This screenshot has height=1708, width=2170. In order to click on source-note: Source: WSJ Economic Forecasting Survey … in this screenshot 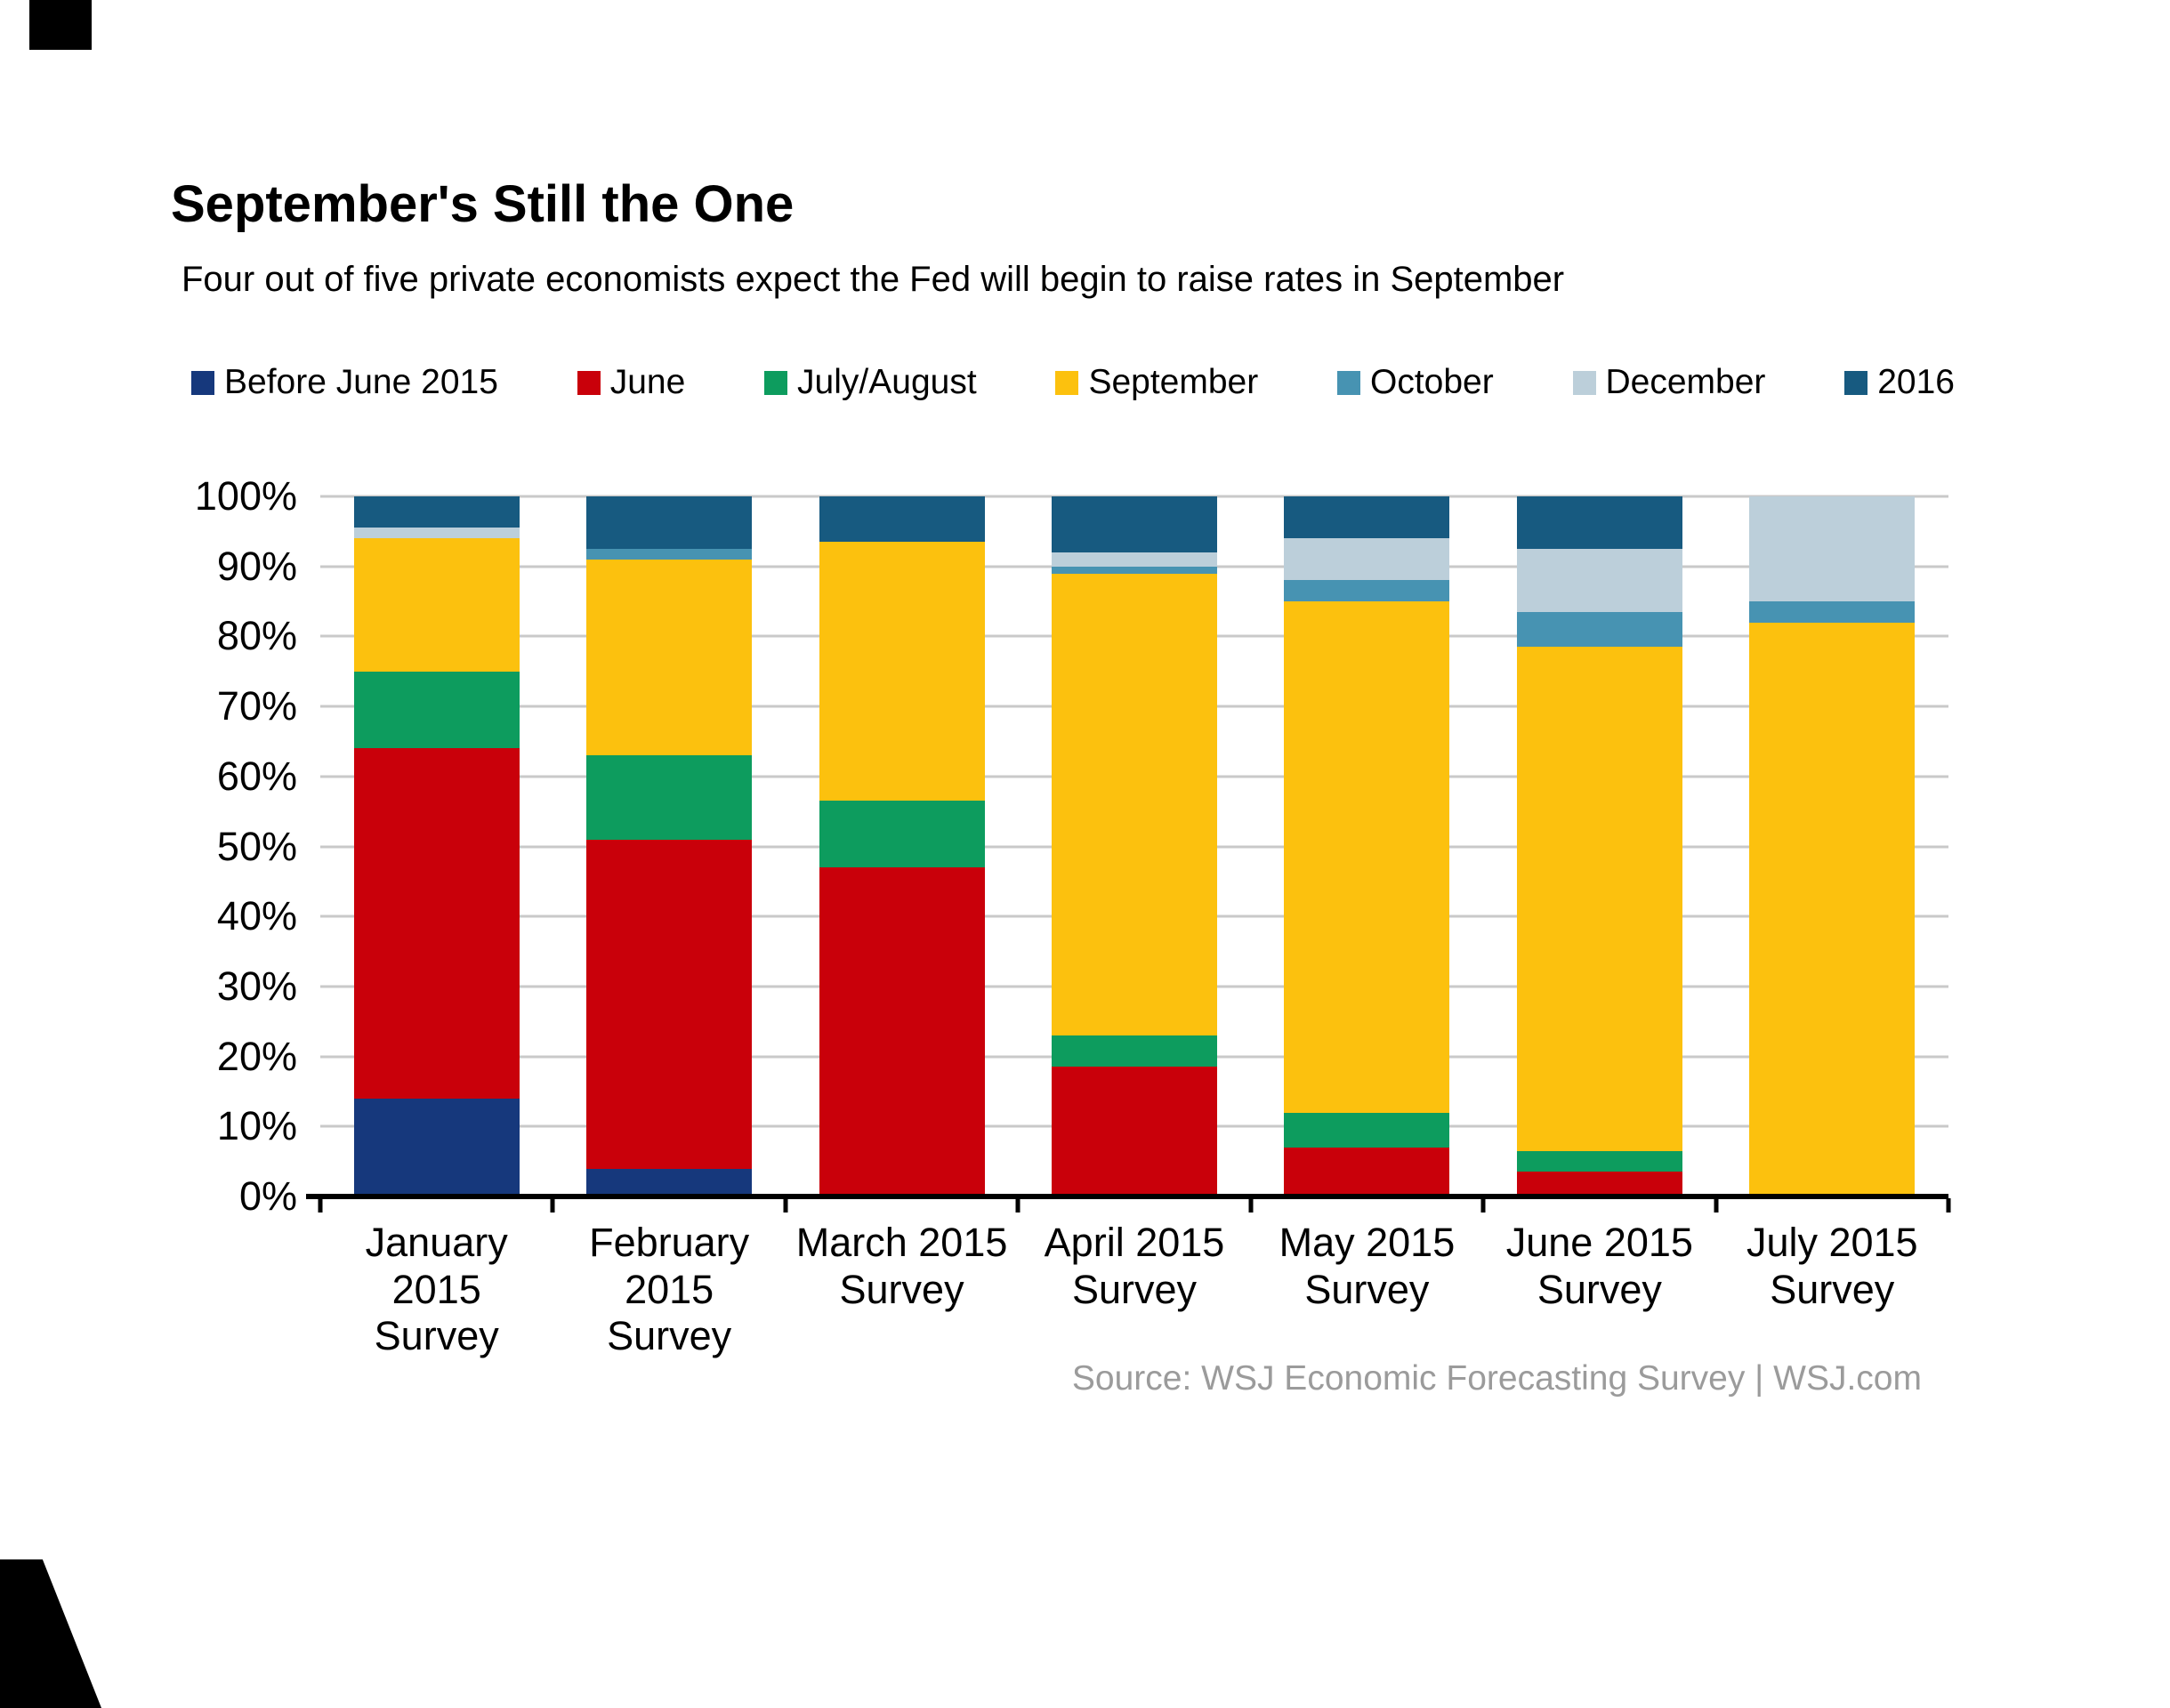, I will do `click(1496, 1378)`.